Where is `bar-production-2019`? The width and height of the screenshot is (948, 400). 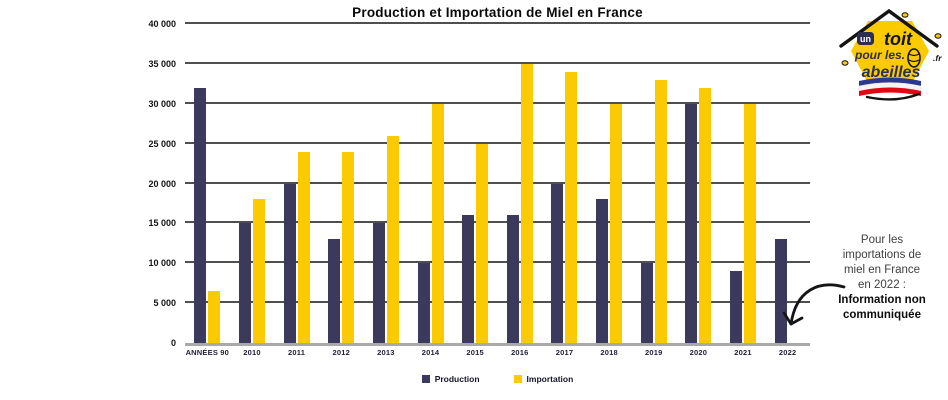
bar-production-2019 is located at coordinates (646, 303).